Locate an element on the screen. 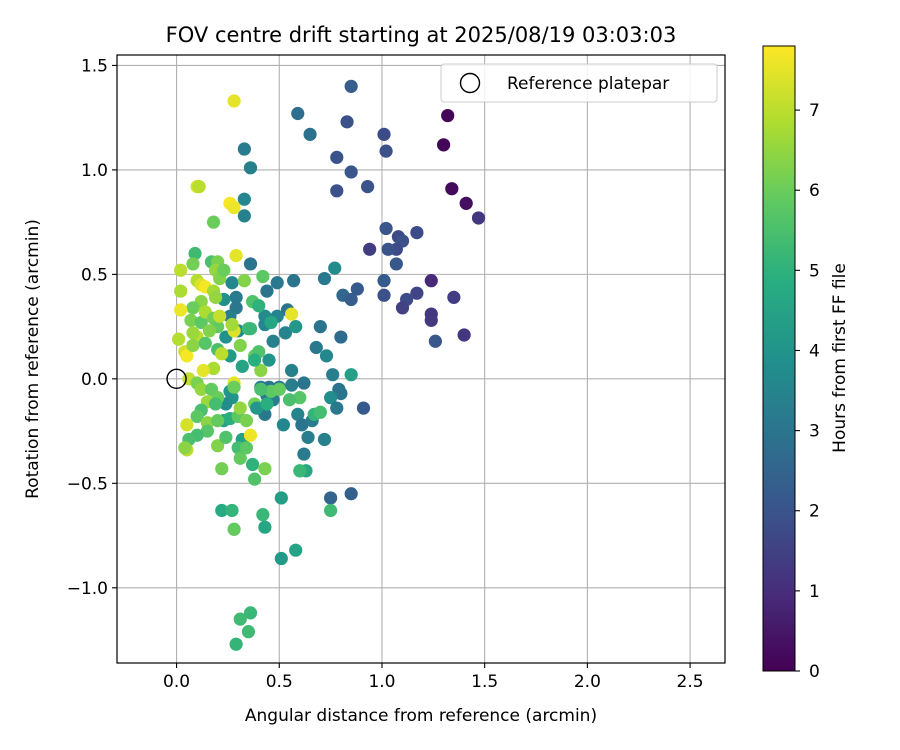 This screenshot has height=750, width=900. legend-marker-open-circle is located at coordinates (470, 83).